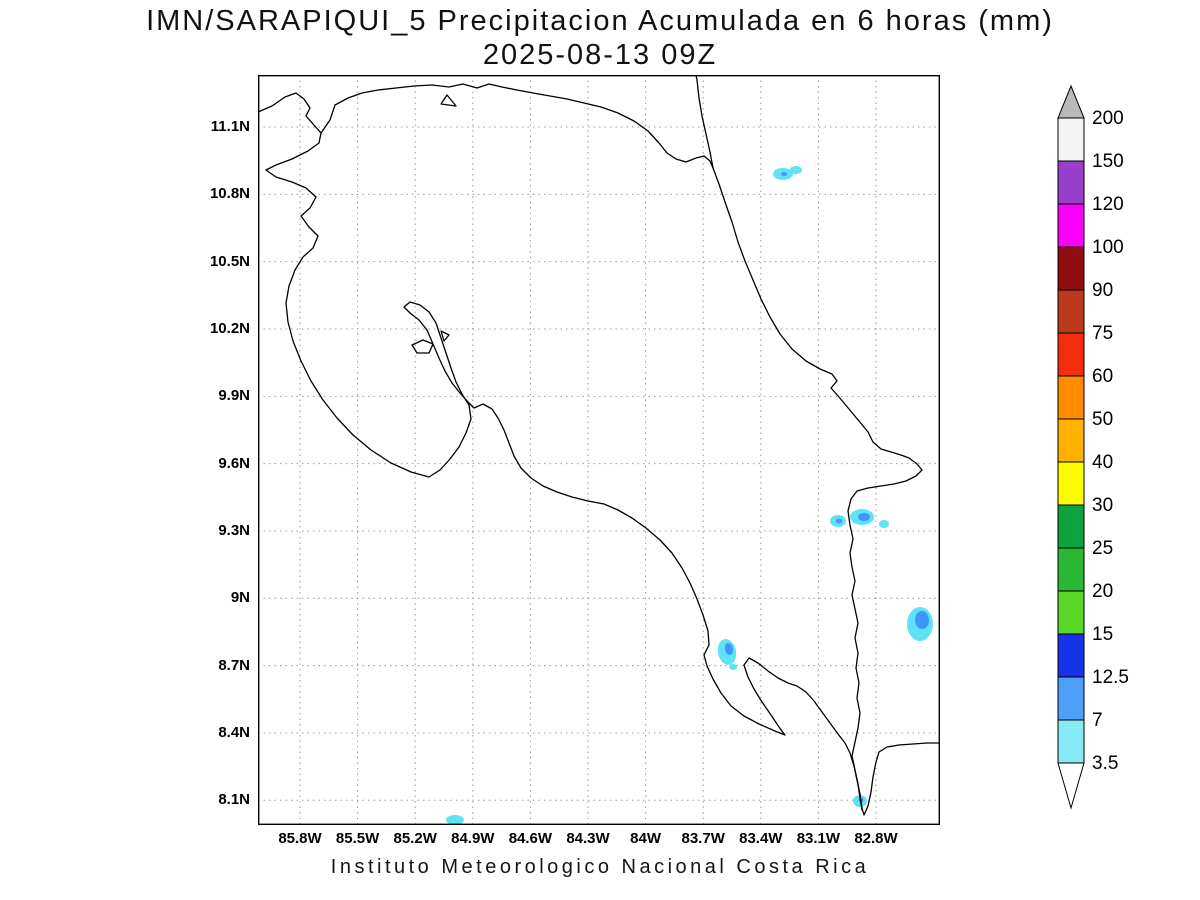  What do you see at coordinates (876, 838) in the screenshot?
I see `x-axis-tick-label: 82.8W` at bounding box center [876, 838].